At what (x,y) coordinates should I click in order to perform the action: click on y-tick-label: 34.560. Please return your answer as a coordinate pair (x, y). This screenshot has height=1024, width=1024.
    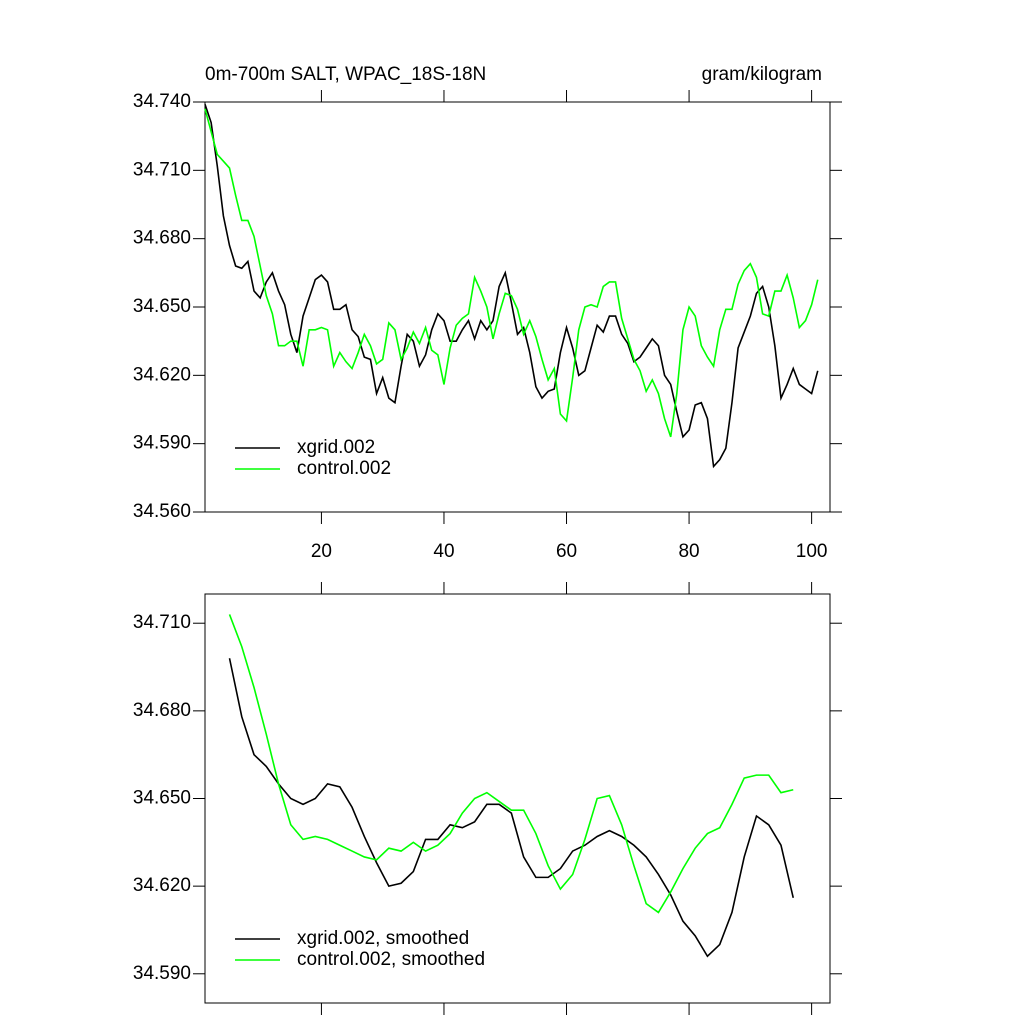
    Looking at the image, I should click on (162, 511).